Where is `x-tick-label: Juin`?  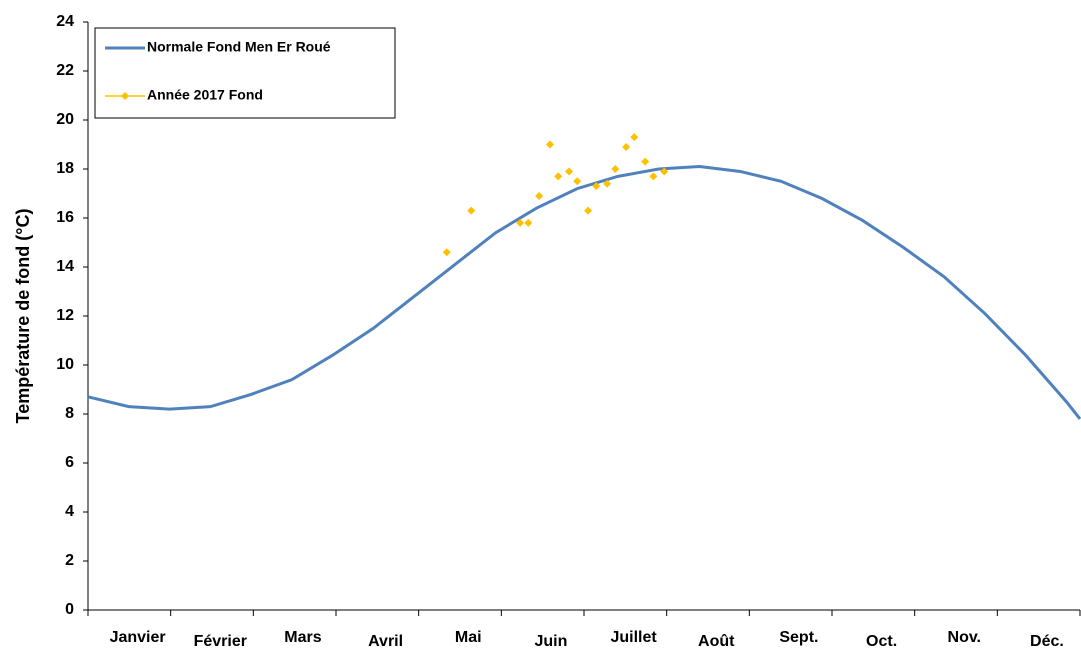 x-tick-label: Juin is located at coordinates (550, 641).